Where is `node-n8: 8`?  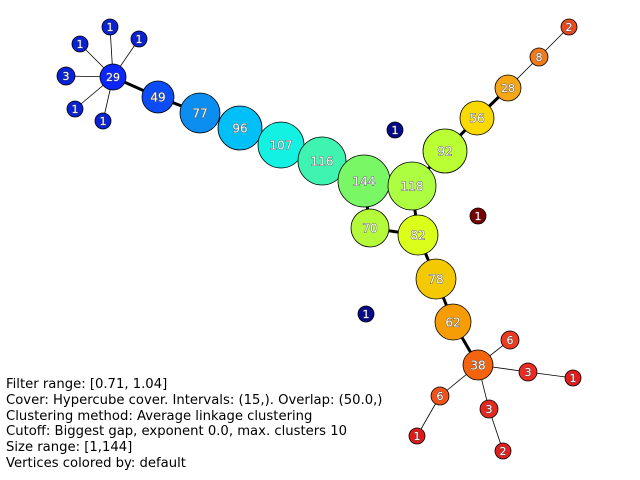 node-n8: 8 is located at coordinates (539, 57).